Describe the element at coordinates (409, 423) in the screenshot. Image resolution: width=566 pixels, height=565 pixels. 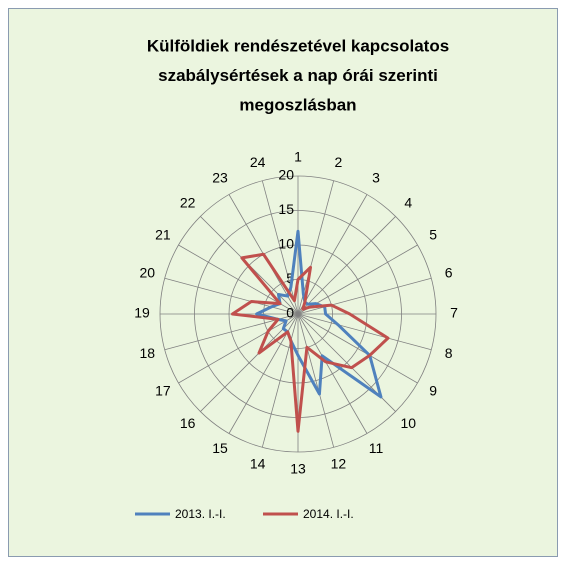
I see `category-label: 10` at that location.